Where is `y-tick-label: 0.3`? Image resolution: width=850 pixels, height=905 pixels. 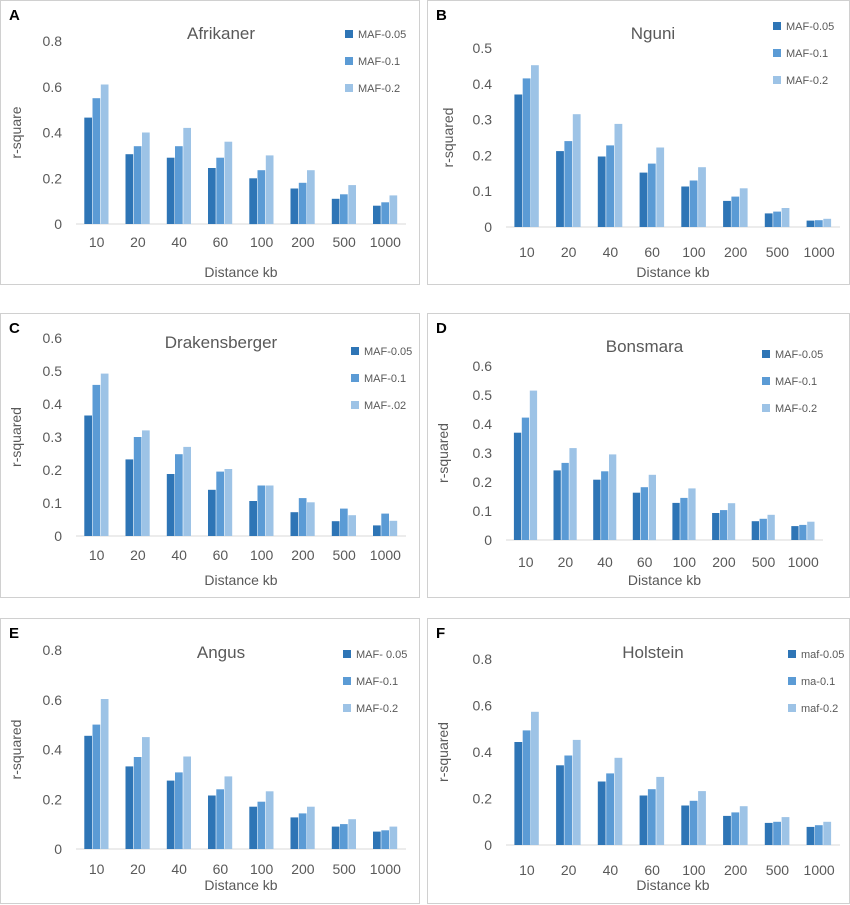
y-tick-label: 0.3 is located at coordinates (483, 453).